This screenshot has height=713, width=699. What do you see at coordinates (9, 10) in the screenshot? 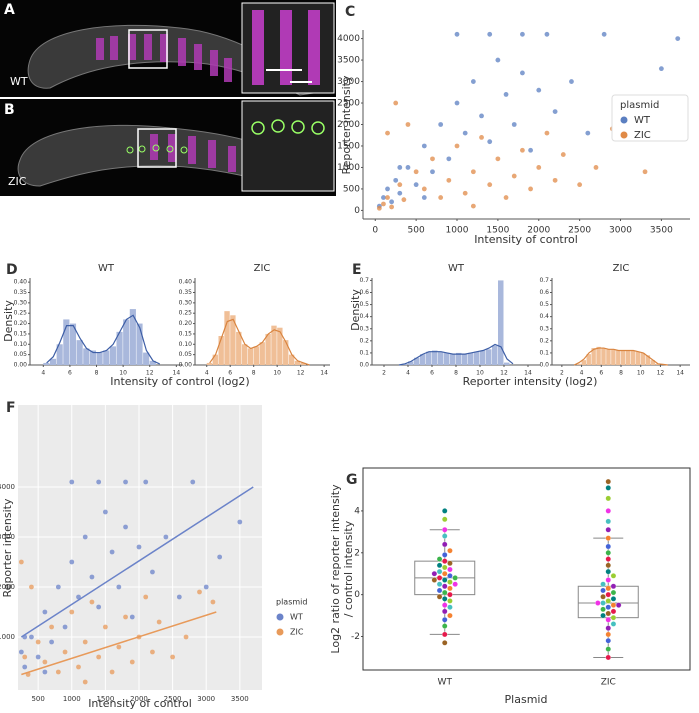
I see `panel-label: A` at bounding box center [9, 10].